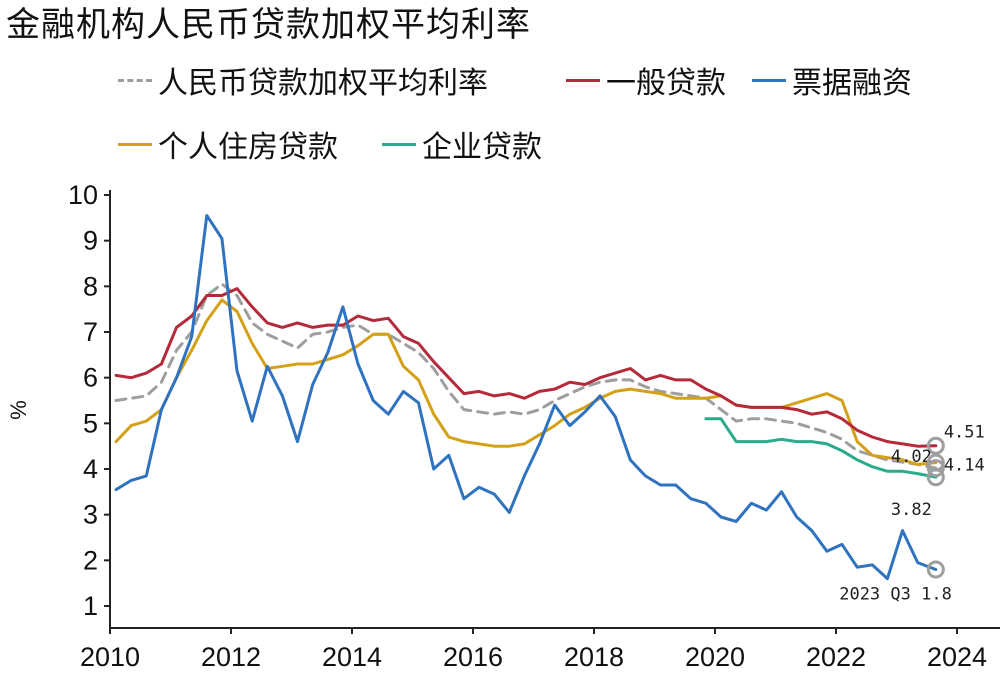 The width and height of the screenshot is (1006, 675). I want to click on x-tick-label: 2022, so click(836, 657).